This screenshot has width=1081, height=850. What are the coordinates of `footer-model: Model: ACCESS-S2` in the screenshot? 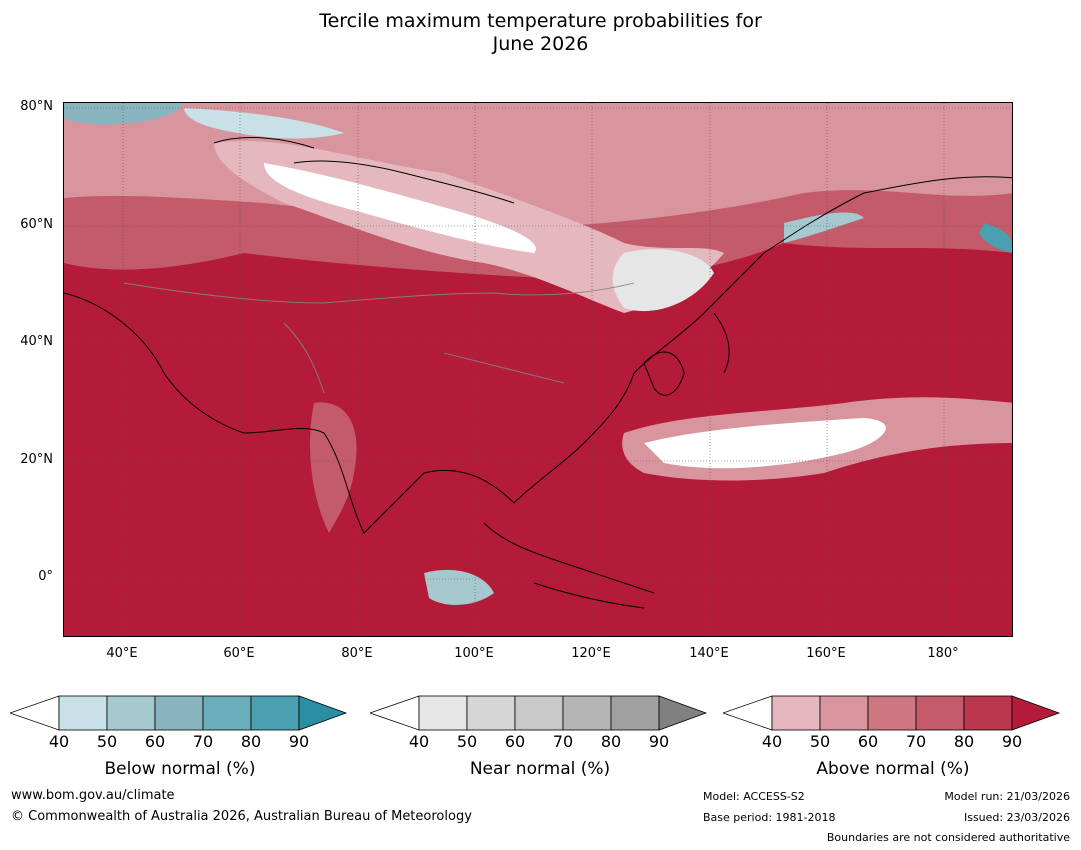 It's located at (754, 796).